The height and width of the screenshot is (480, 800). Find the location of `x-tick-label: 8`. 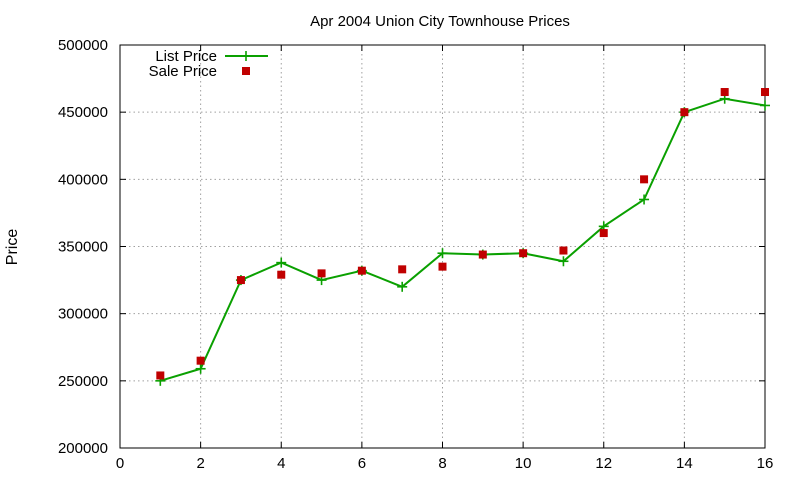

x-tick-label: 8 is located at coordinates (442, 463).